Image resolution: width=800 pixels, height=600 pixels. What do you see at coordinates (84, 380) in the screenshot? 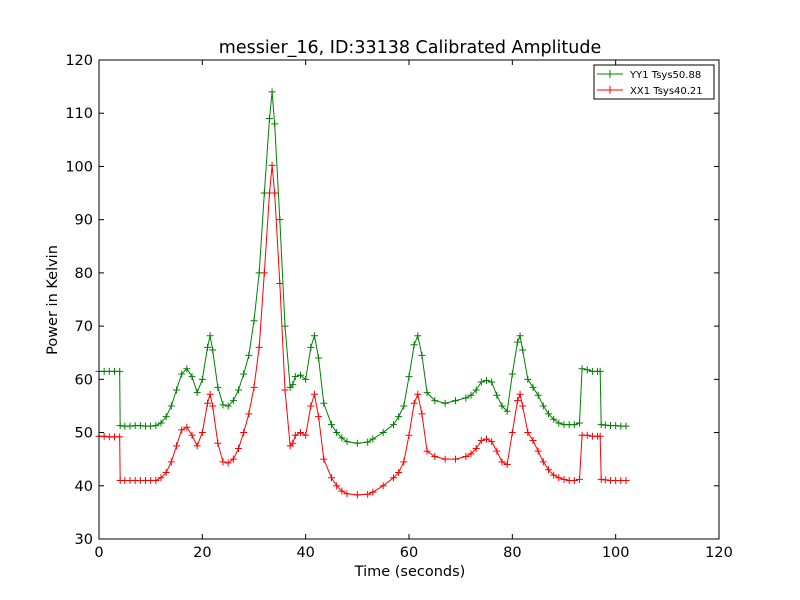
I see `y-tick-label: 60` at bounding box center [84, 380].